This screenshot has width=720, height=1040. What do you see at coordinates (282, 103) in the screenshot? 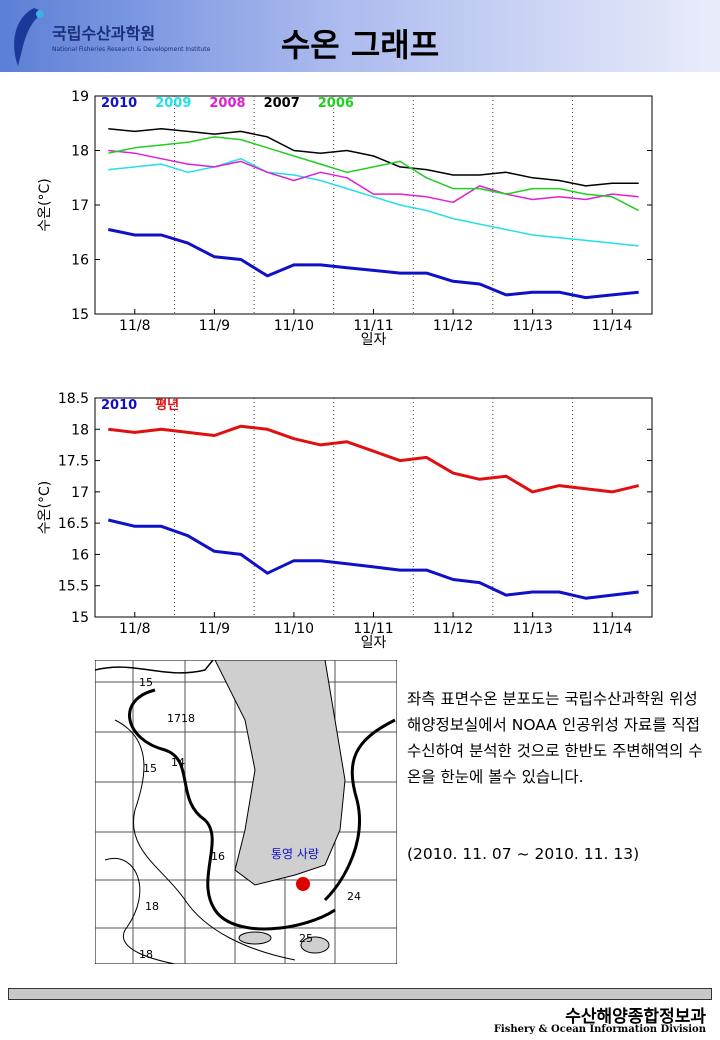
I see `legend-entry: 2007` at bounding box center [282, 103].